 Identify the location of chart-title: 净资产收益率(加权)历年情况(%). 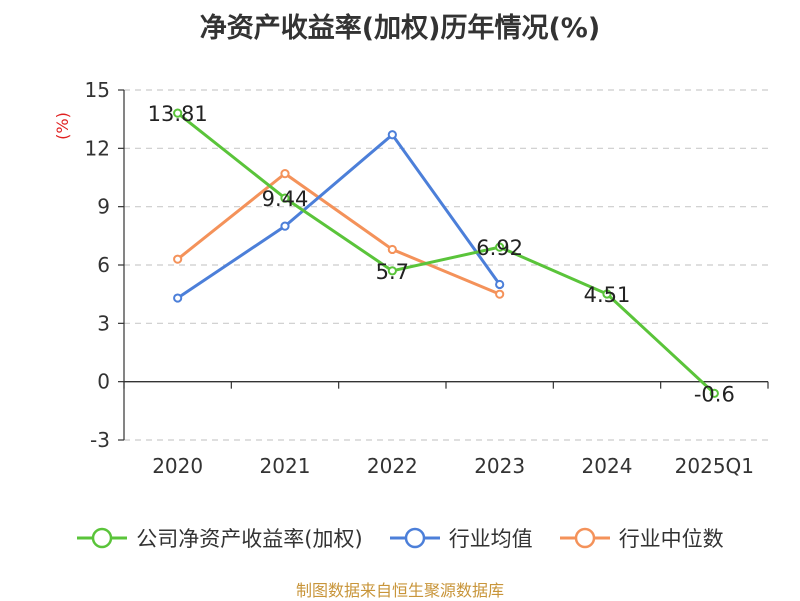
(400, 28).